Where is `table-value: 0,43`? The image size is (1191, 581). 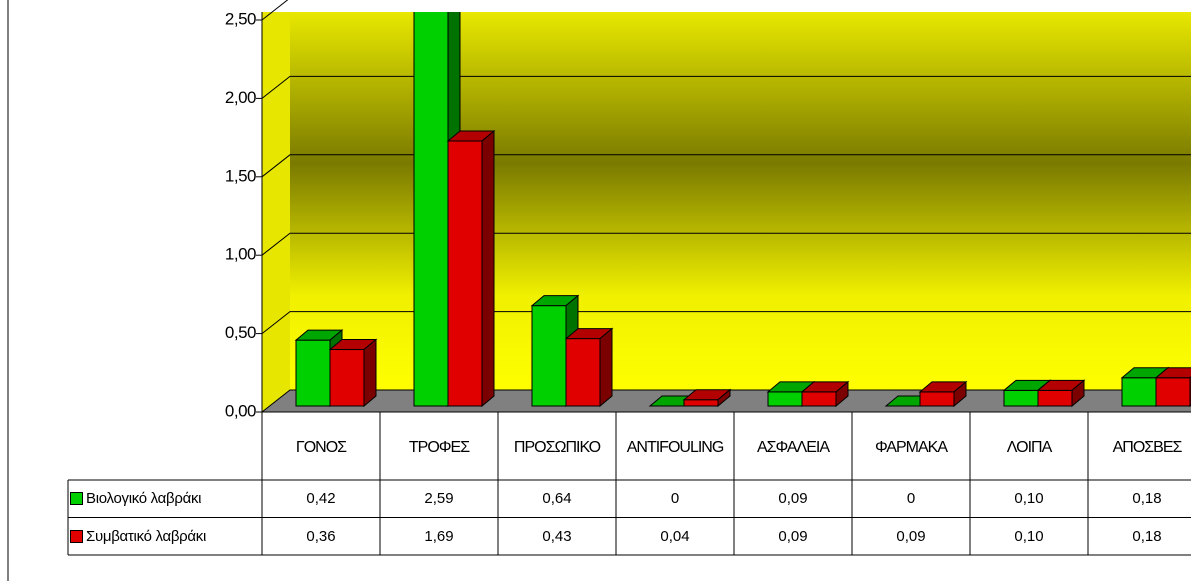
table-value: 0,43 is located at coordinates (557, 536).